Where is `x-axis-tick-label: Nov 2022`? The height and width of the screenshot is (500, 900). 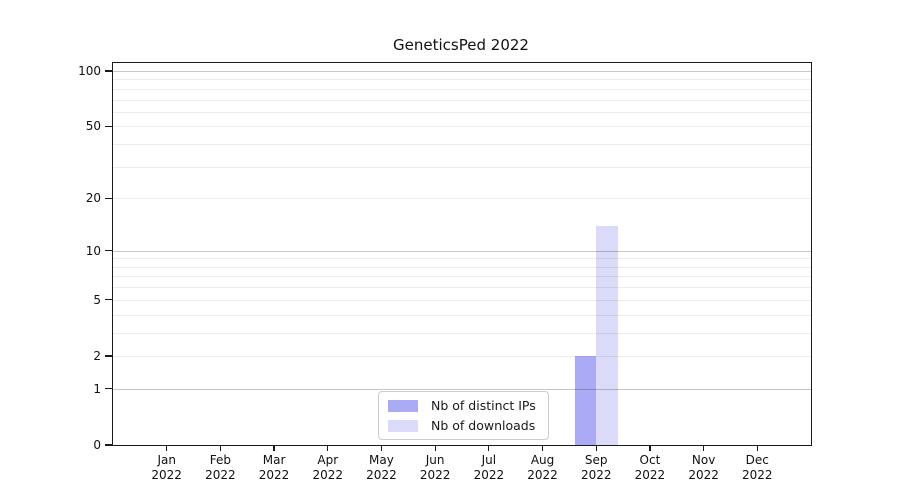 x-axis-tick-label: Nov 2022 is located at coordinates (703, 467).